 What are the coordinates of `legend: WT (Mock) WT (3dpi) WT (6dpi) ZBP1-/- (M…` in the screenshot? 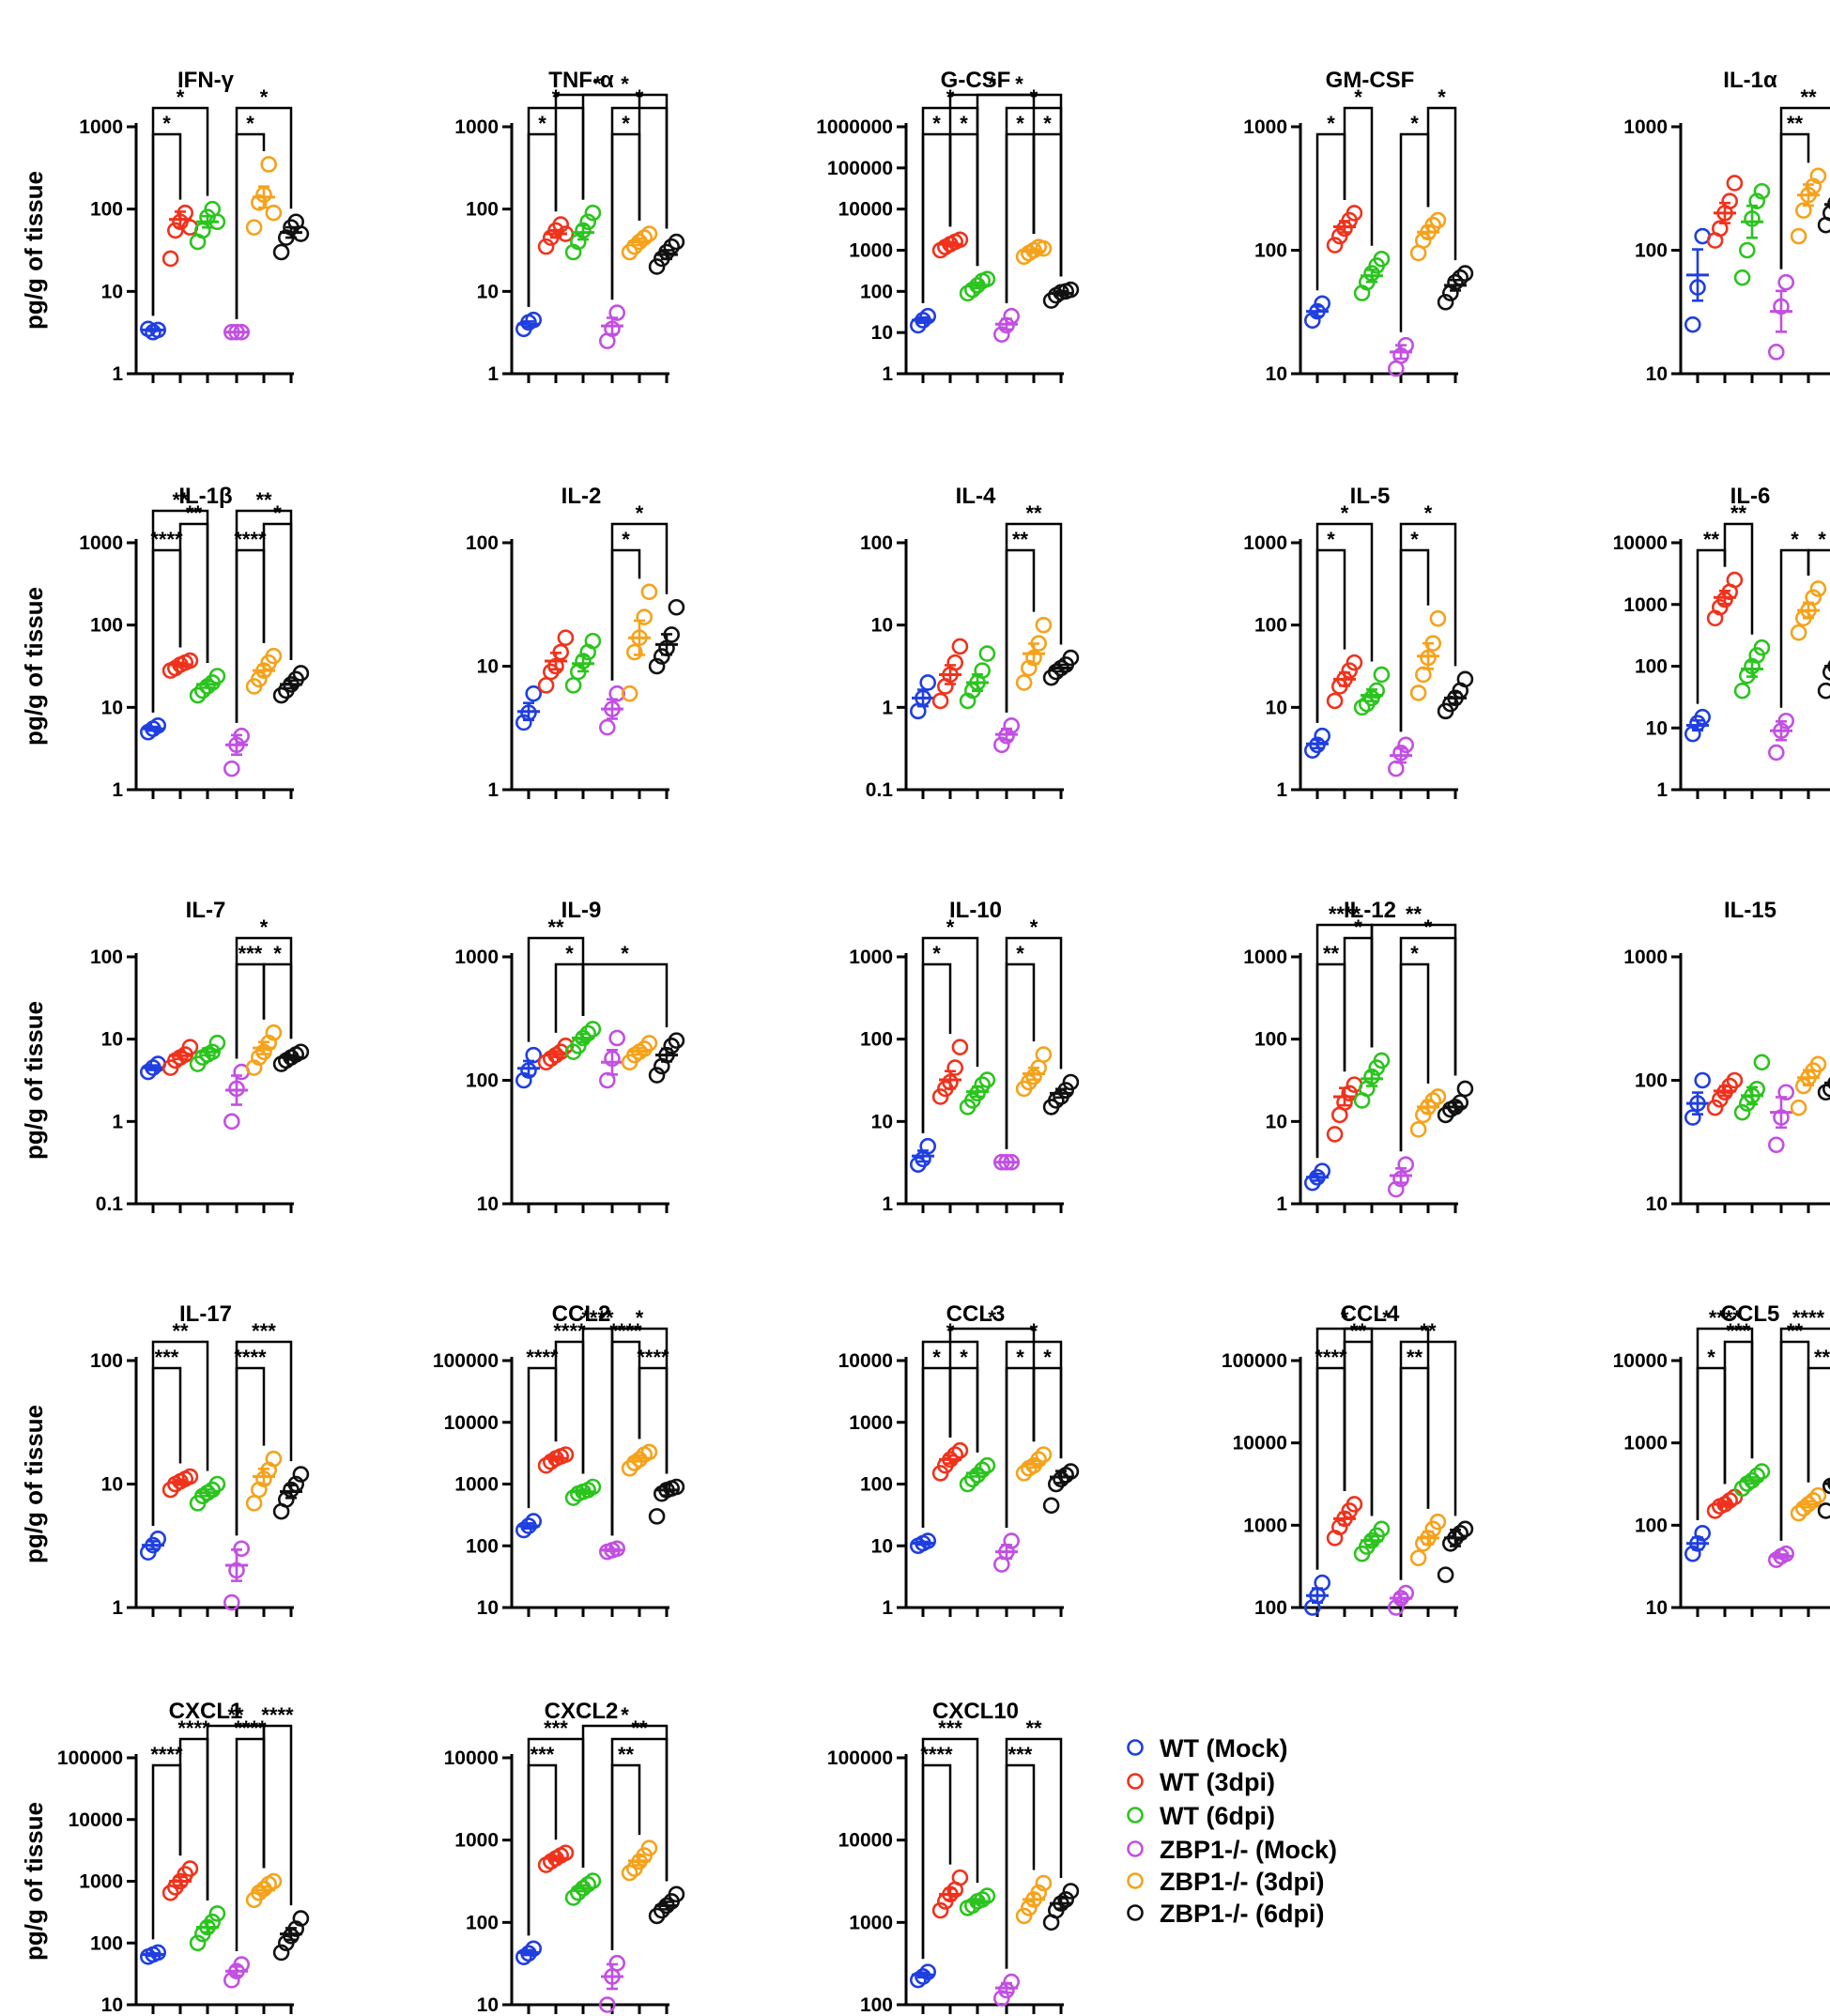 It's located at (1232, 1831).